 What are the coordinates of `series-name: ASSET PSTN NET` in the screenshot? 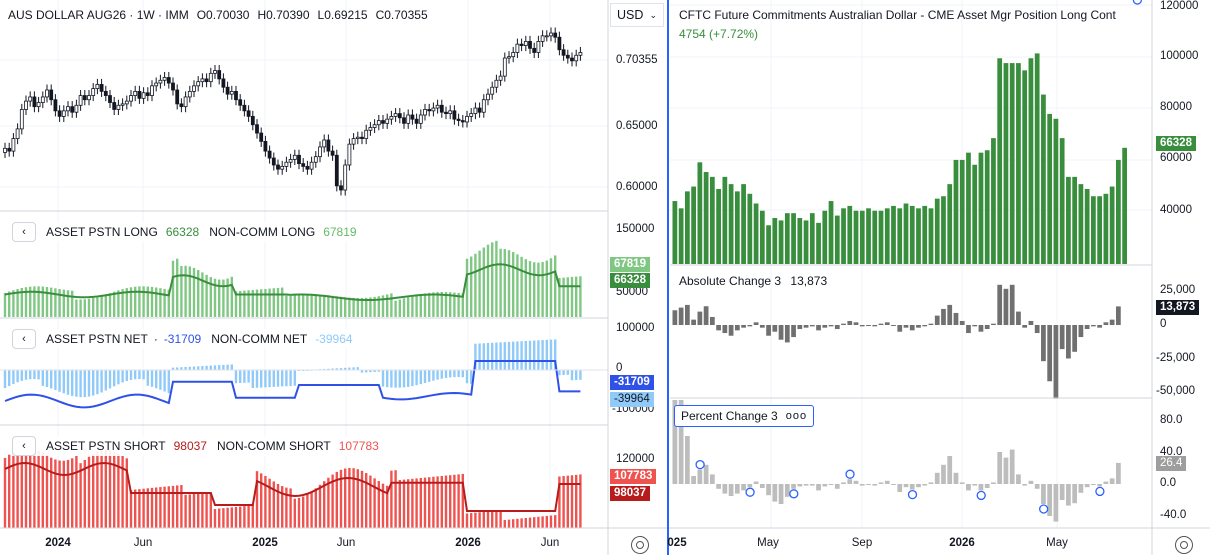 It's located at (97, 339).